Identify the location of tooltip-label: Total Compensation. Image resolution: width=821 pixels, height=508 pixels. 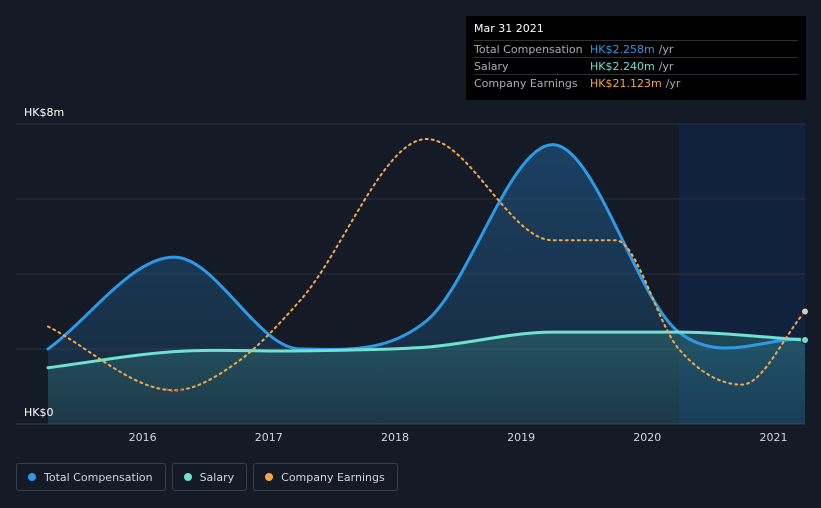
(528, 49).